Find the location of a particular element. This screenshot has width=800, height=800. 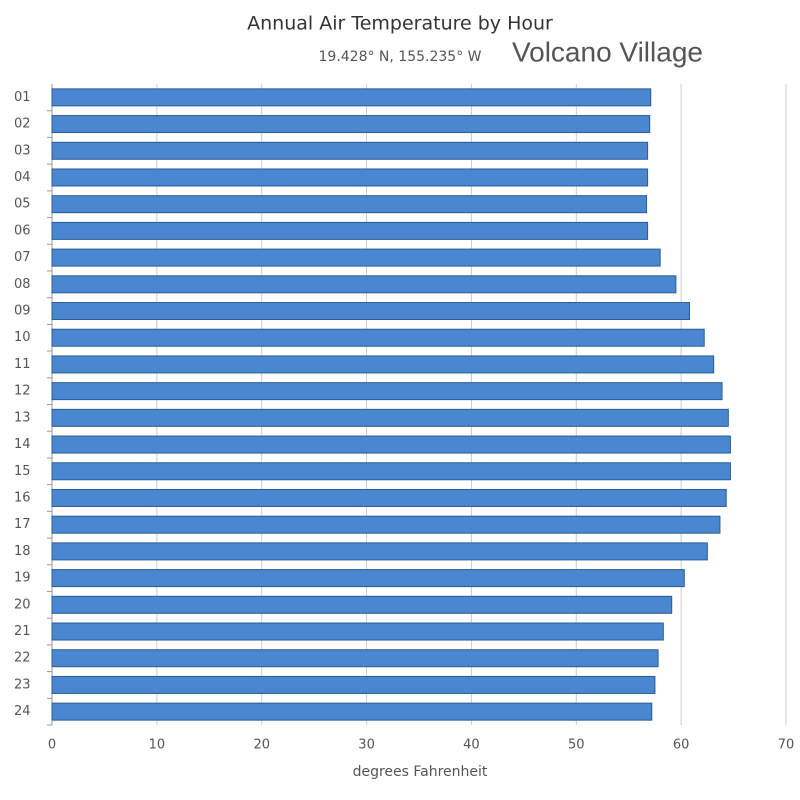

x-tick-label: 40 is located at coordinates (471, 745).